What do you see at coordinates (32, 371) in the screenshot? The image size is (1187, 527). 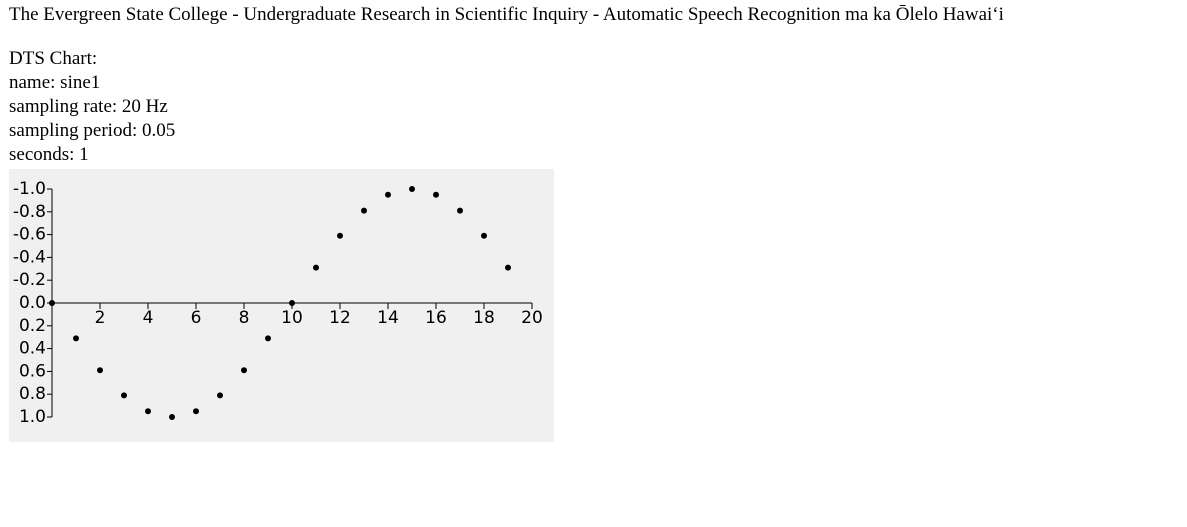 I see `y-tick-label: 0.6` at bounding box center [32, 371].